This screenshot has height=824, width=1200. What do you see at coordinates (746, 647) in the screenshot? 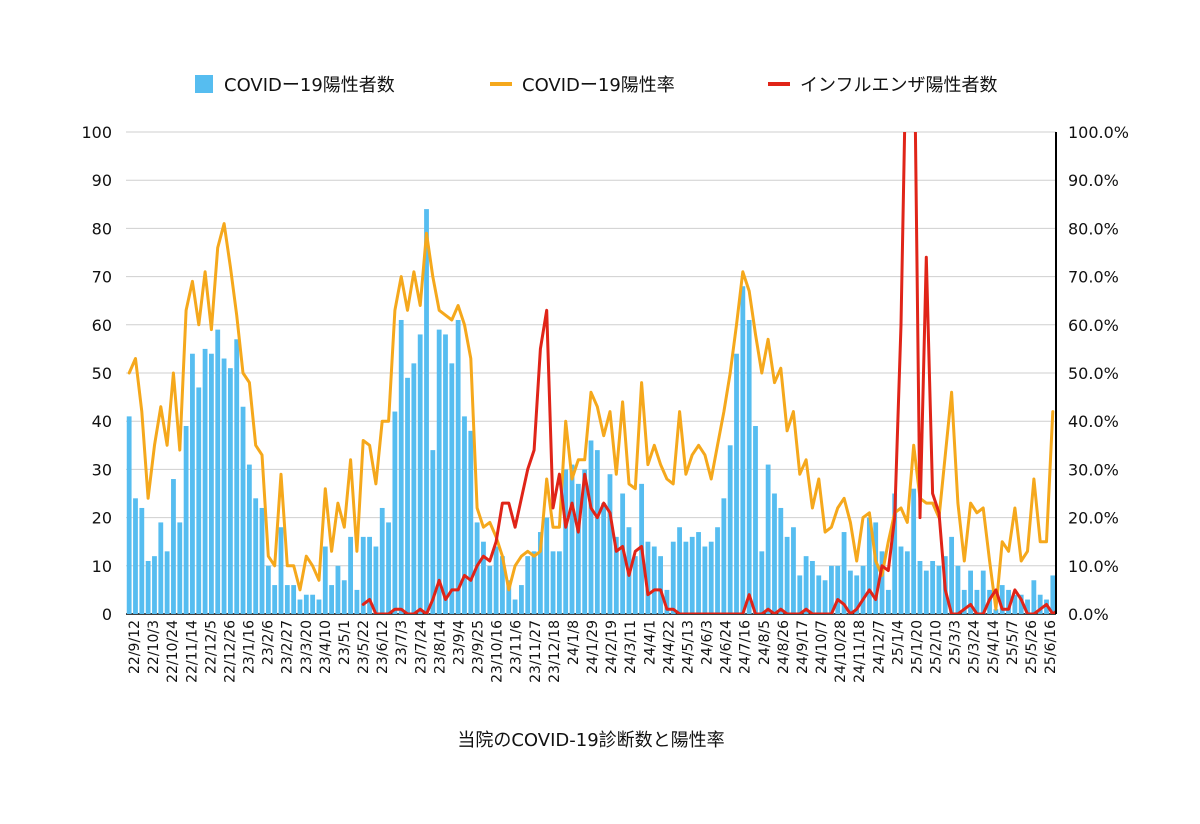
I see `x-tick-label: 24/7/16` at bounding box center [746, 647].